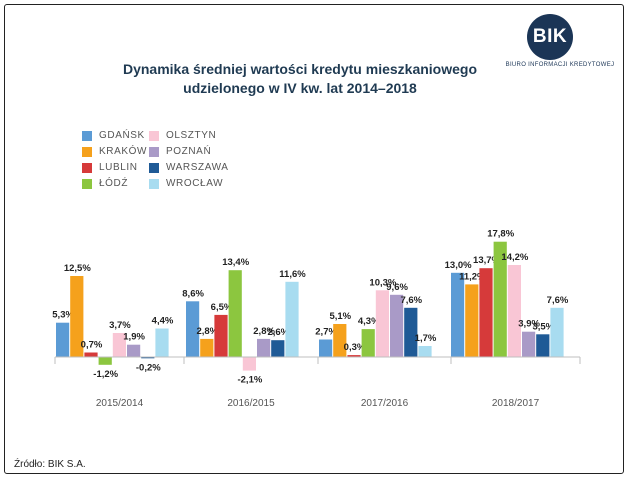 Image resolution: width=630 pixels, height=480 pixels. I want to click on source-note: Źródło: BIK S.A., so click(50, 464).